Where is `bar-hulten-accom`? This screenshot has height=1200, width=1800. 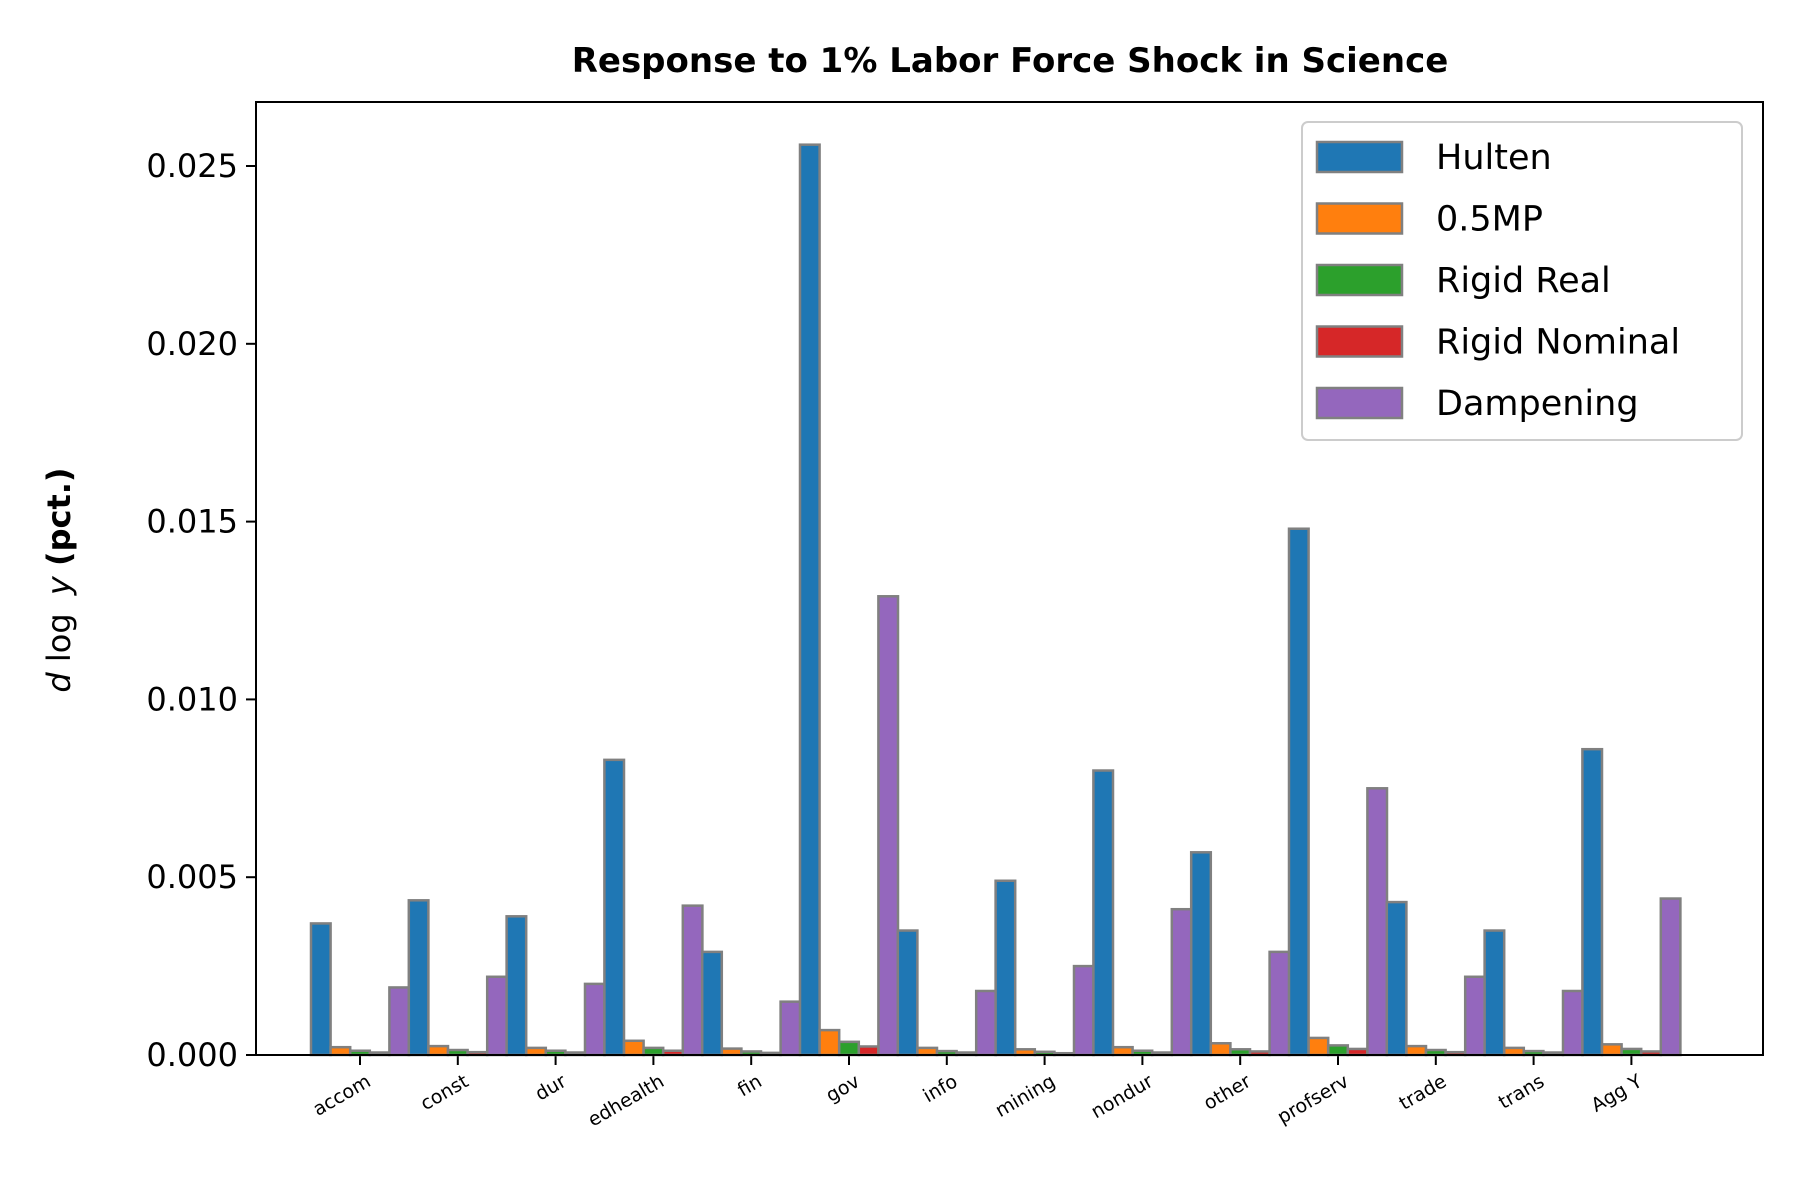
bar-hulten-accom is located at coordinates (320, 989).